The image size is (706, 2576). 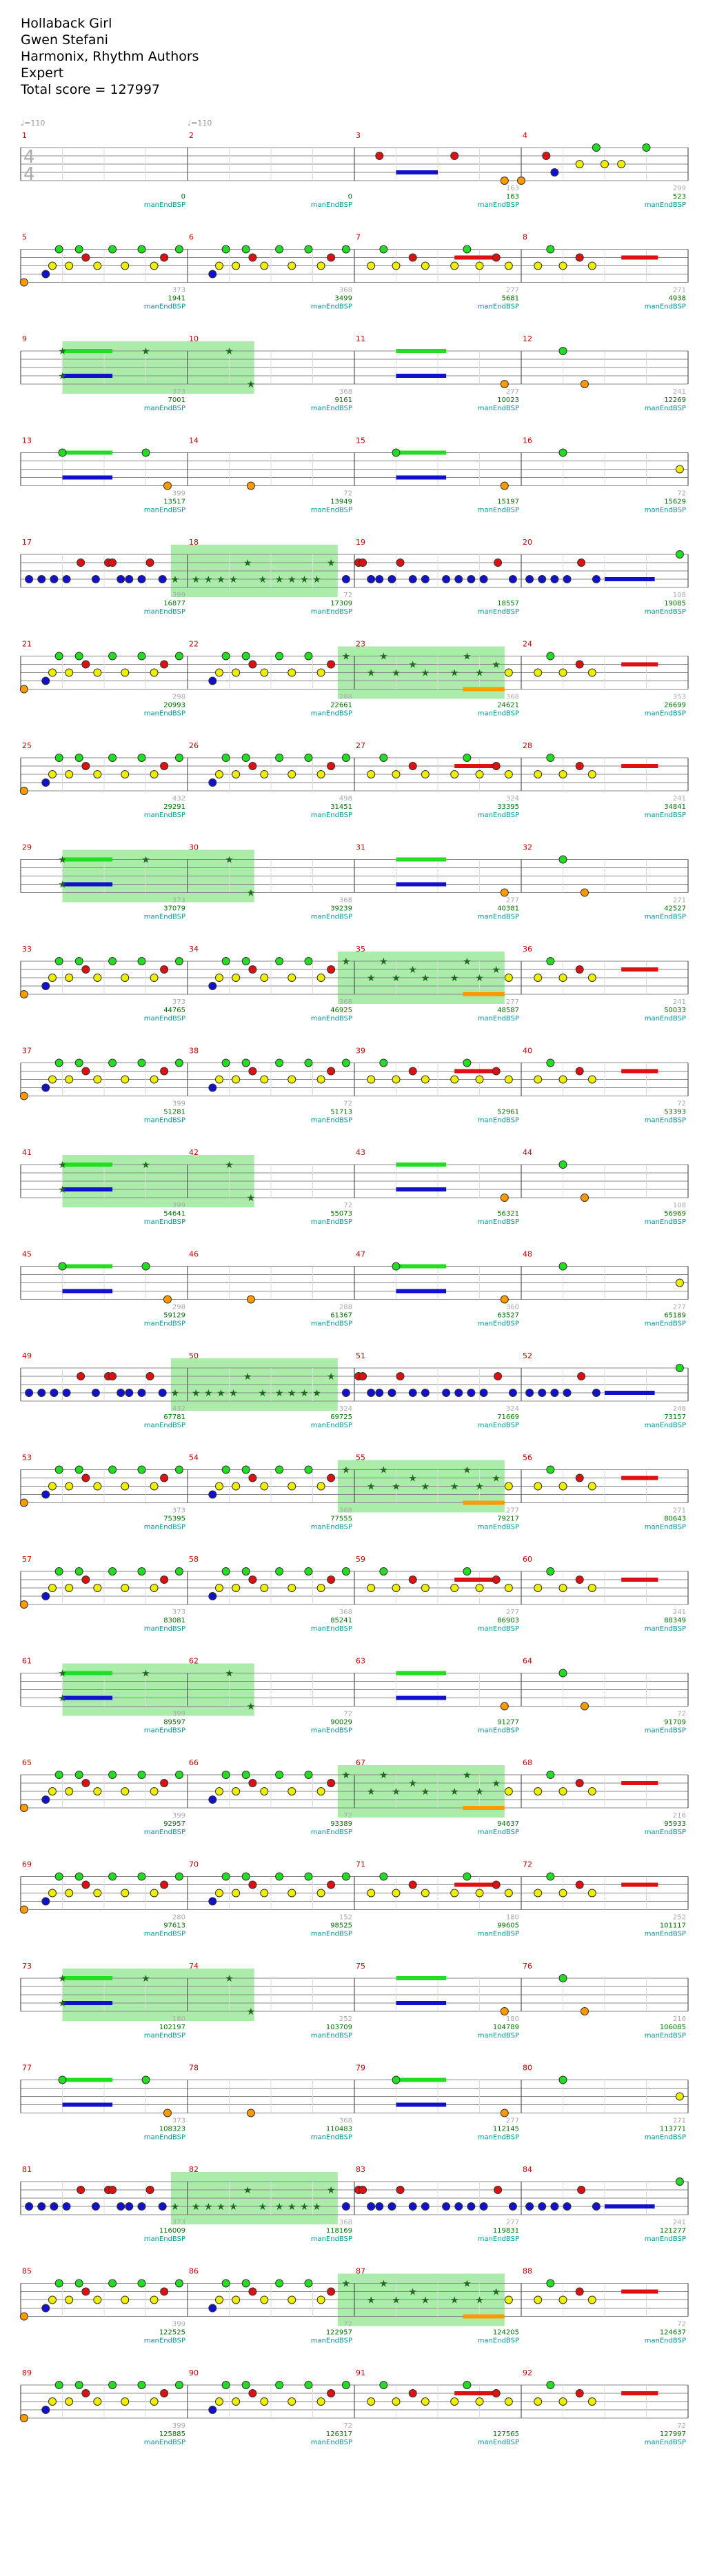 I want to click on measure-number: 89, so click(x=27, y=2372).